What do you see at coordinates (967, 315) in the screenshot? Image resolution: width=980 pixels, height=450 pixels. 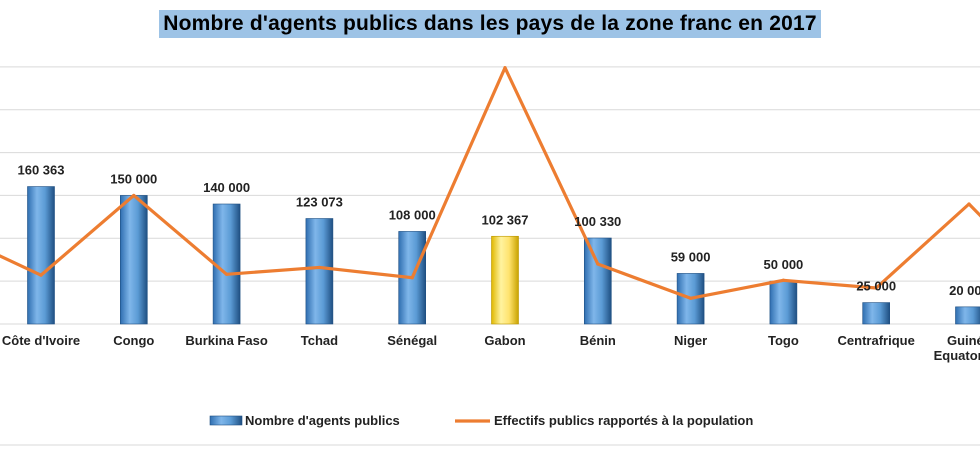 I see `bar-guin-e-equatoriale` at bounding box center [967, 315].